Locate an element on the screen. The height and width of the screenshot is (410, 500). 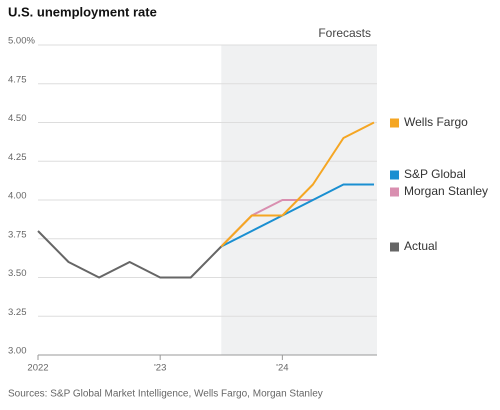
y-tick-label: 4.00 is located at coordinates (17, 196).